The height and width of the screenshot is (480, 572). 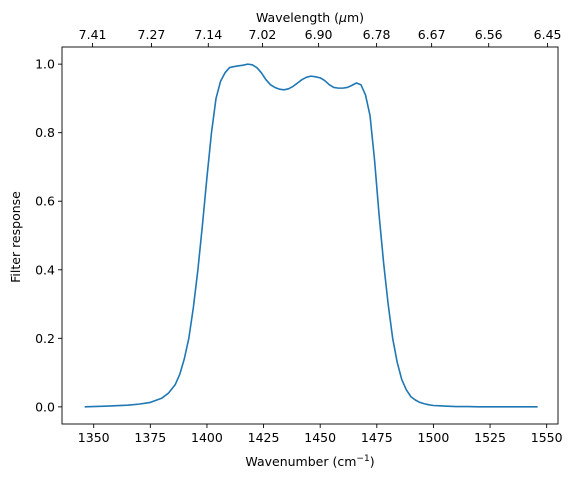 What do you see at coordinates (45, 201) in the screenshot?
I see `y-tick-label: 0.6` at bounding box center [45, 201].